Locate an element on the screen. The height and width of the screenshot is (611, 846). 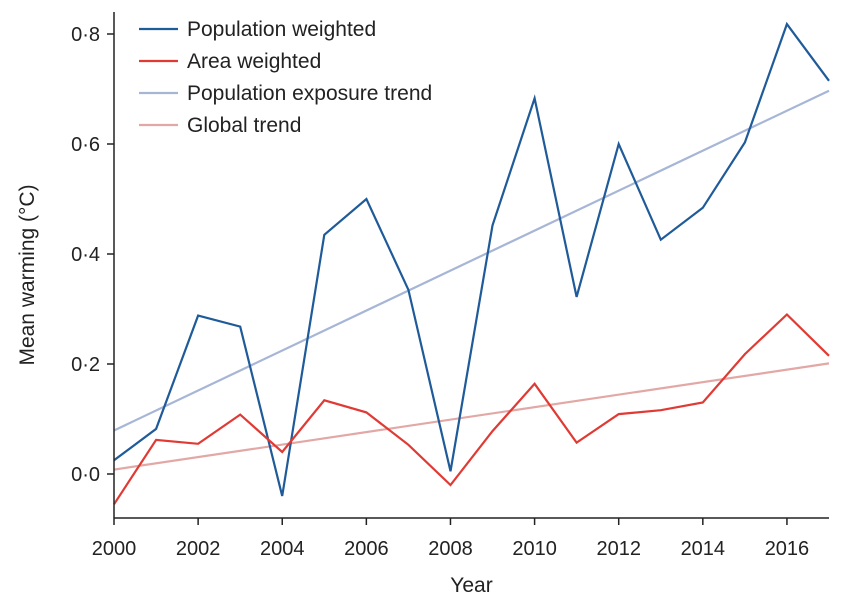
y-tick-label: 0·6 is located at coordinates (85, 145).